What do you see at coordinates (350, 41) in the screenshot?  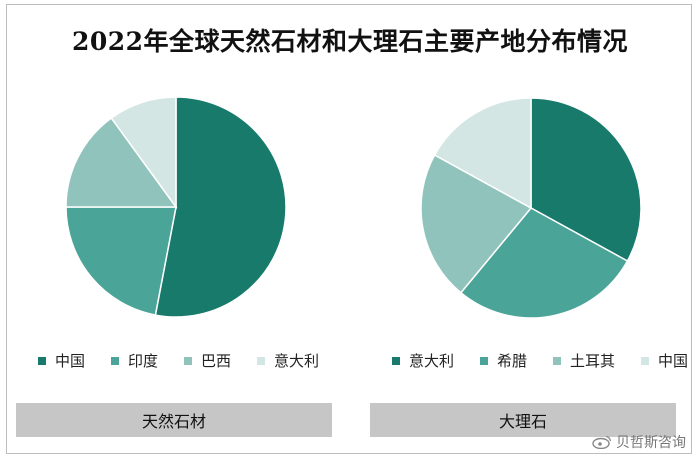 I see `chart-title: 2022年全球天然石材和大理石主要产地分布情况` at bounding box center [350, 41].